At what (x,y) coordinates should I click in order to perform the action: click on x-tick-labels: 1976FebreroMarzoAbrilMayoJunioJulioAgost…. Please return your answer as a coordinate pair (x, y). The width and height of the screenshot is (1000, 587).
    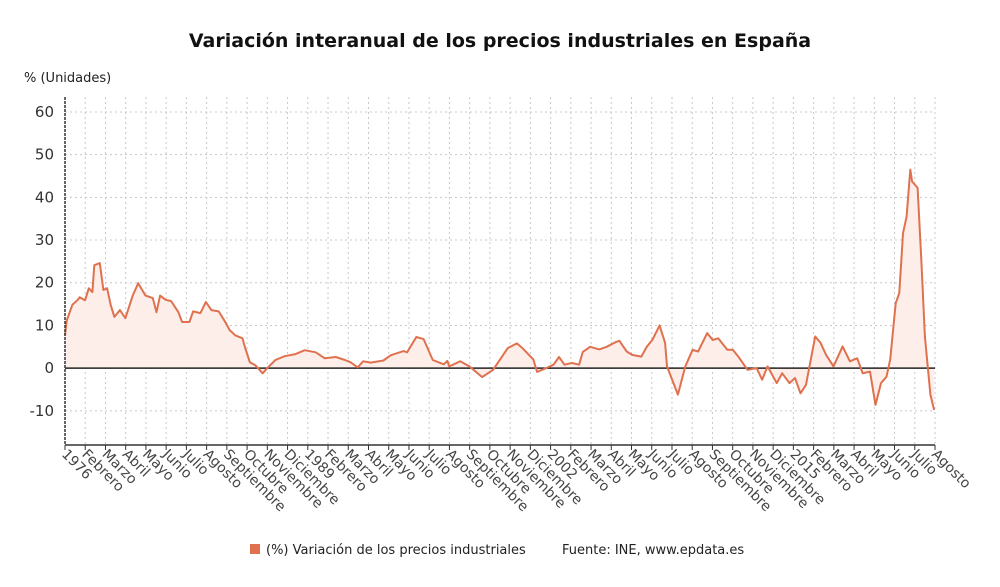
    Looking at the image, I should click on (516, 480).